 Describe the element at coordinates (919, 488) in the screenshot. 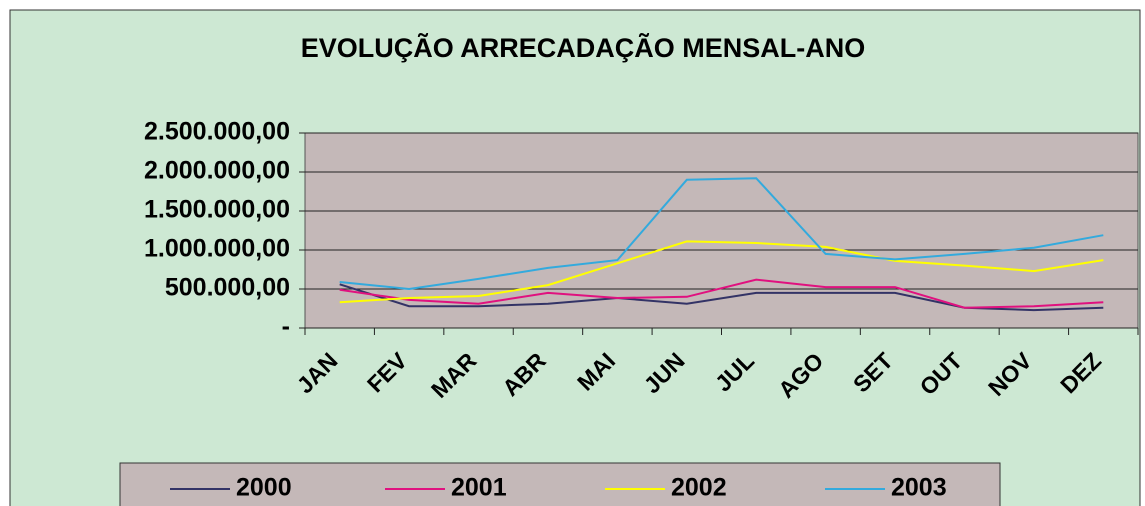

I see `legend-label: 2003` at that location.